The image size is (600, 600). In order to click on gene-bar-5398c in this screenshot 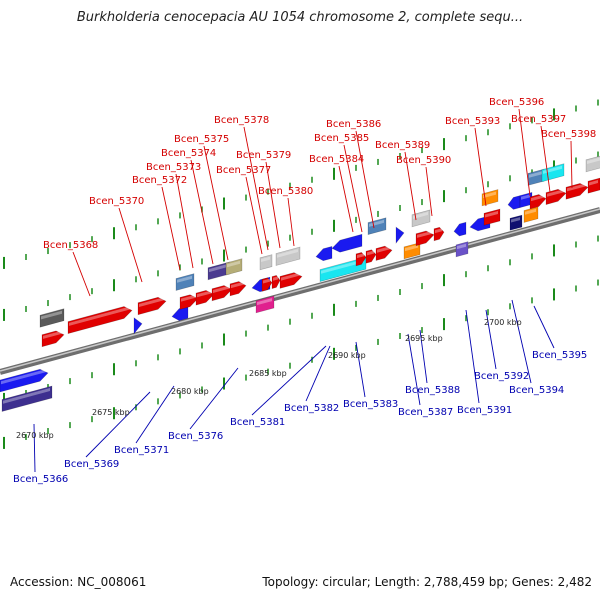, I will do `click(592, 164)`.